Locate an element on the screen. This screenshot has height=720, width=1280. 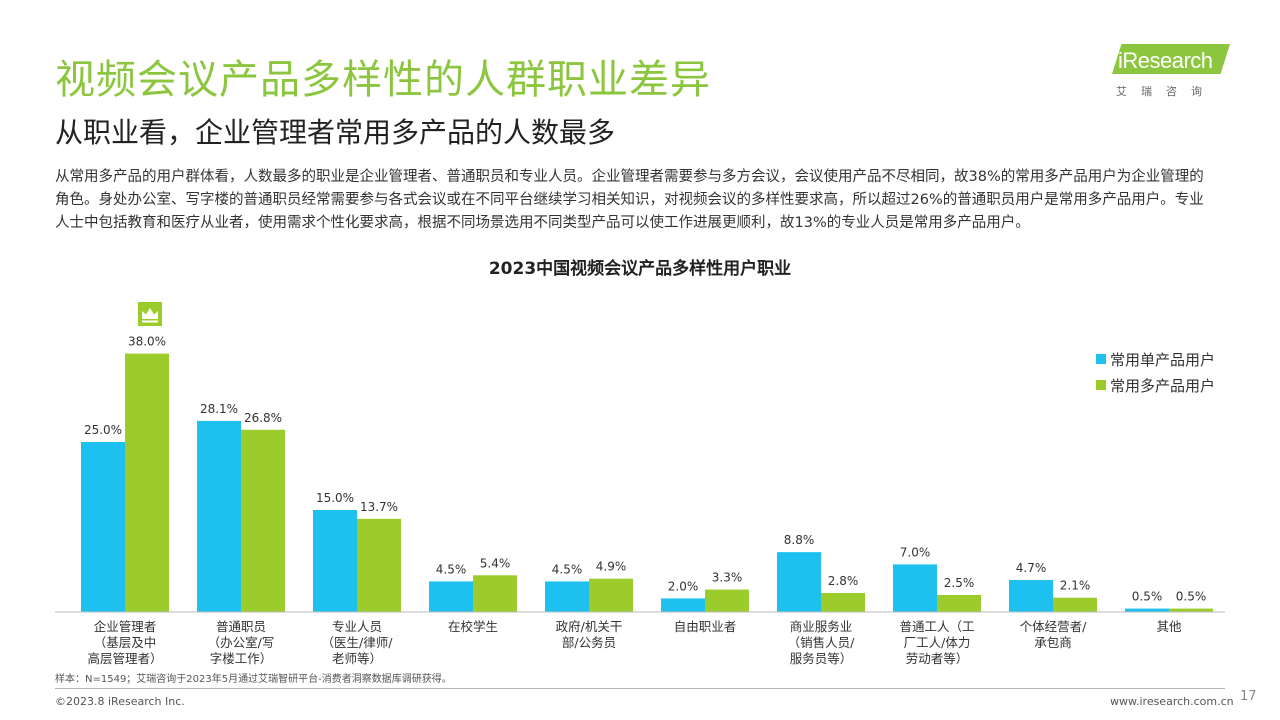
category-label-0: 企业管理者（基层及中高层管理者） is located at coordinates (124, 642).